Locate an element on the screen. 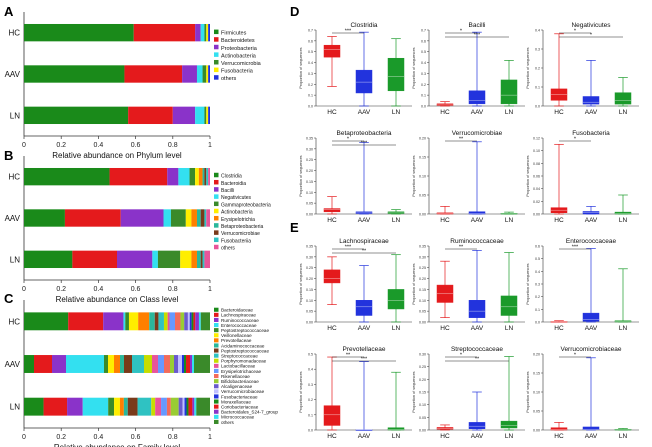 The height and width of the screenshot is (447, 652). panel-letter-a: A is located at coordinates (9, 11).